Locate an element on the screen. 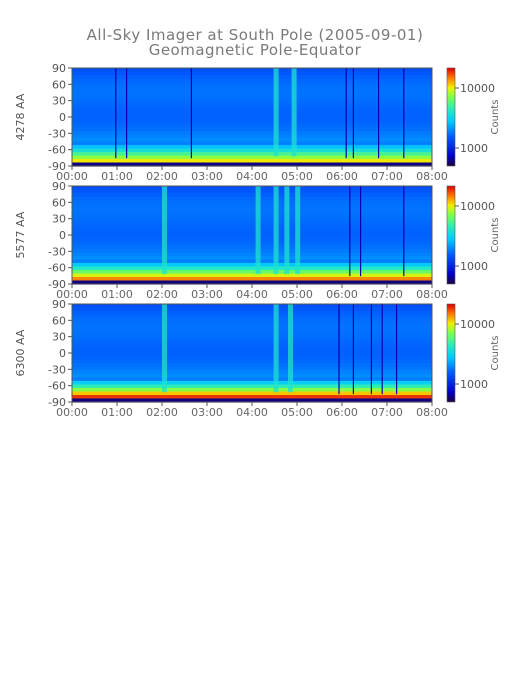 This screenshot has width=510, height=680. x-tick-label: 06:00 is located at coordinates (342, 294).